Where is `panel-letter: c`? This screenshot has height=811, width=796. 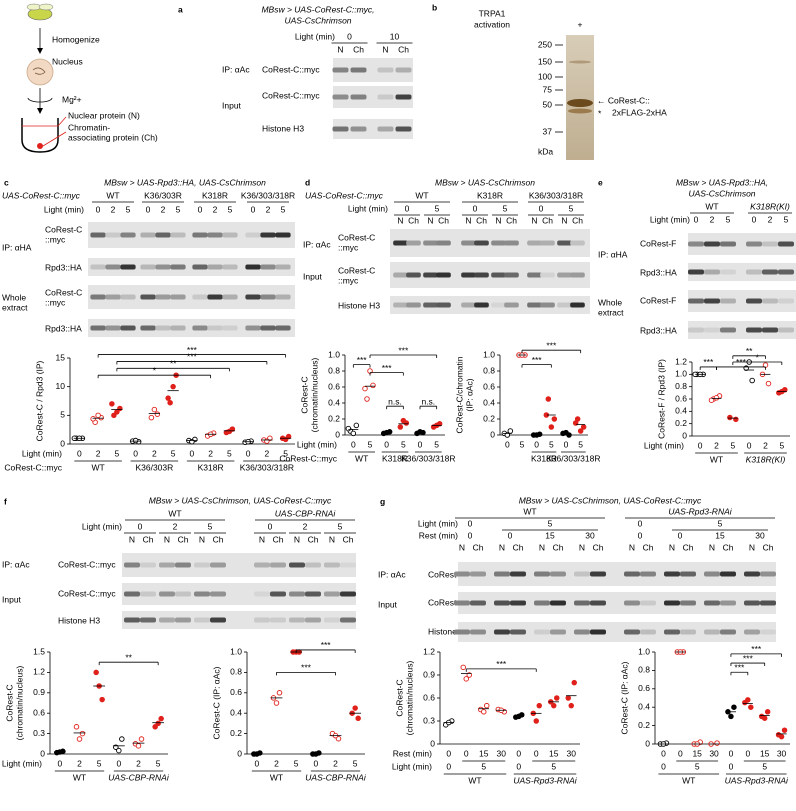 panel-letter: c is located at coordinates (6, 182).